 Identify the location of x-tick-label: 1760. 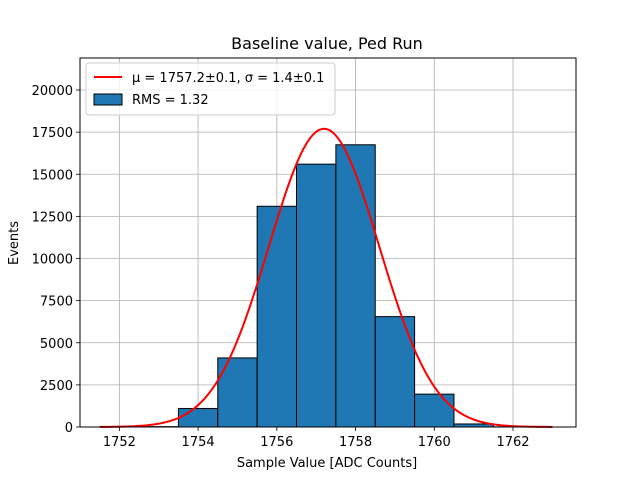
(434, 442).